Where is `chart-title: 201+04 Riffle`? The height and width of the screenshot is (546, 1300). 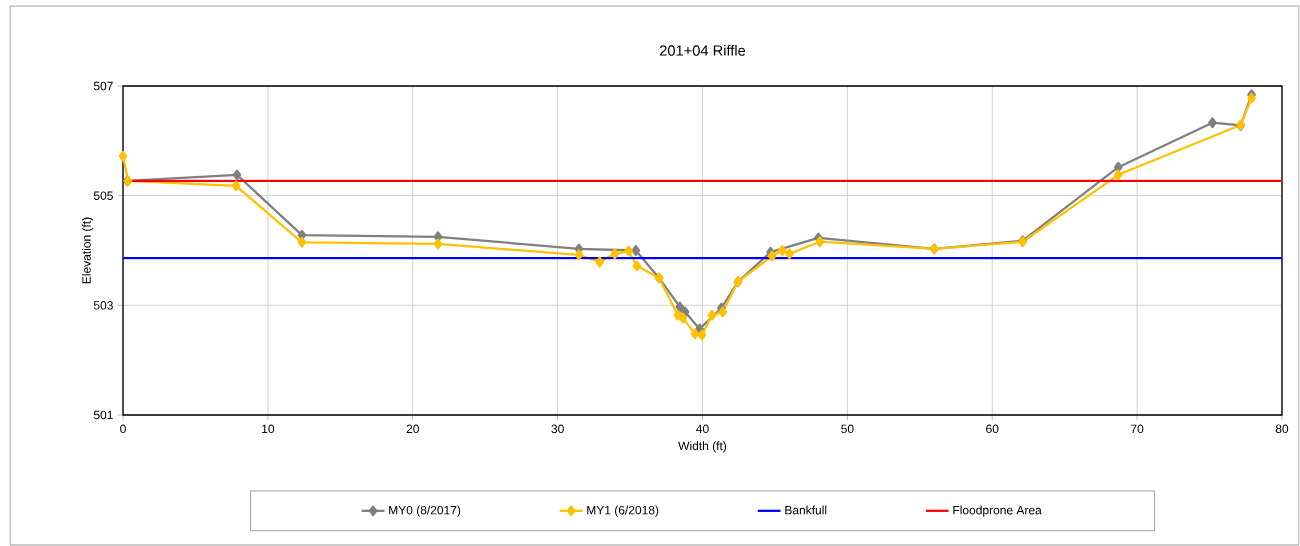
chart-title: 201+04 Riffle is located at coordinates (702, 50).